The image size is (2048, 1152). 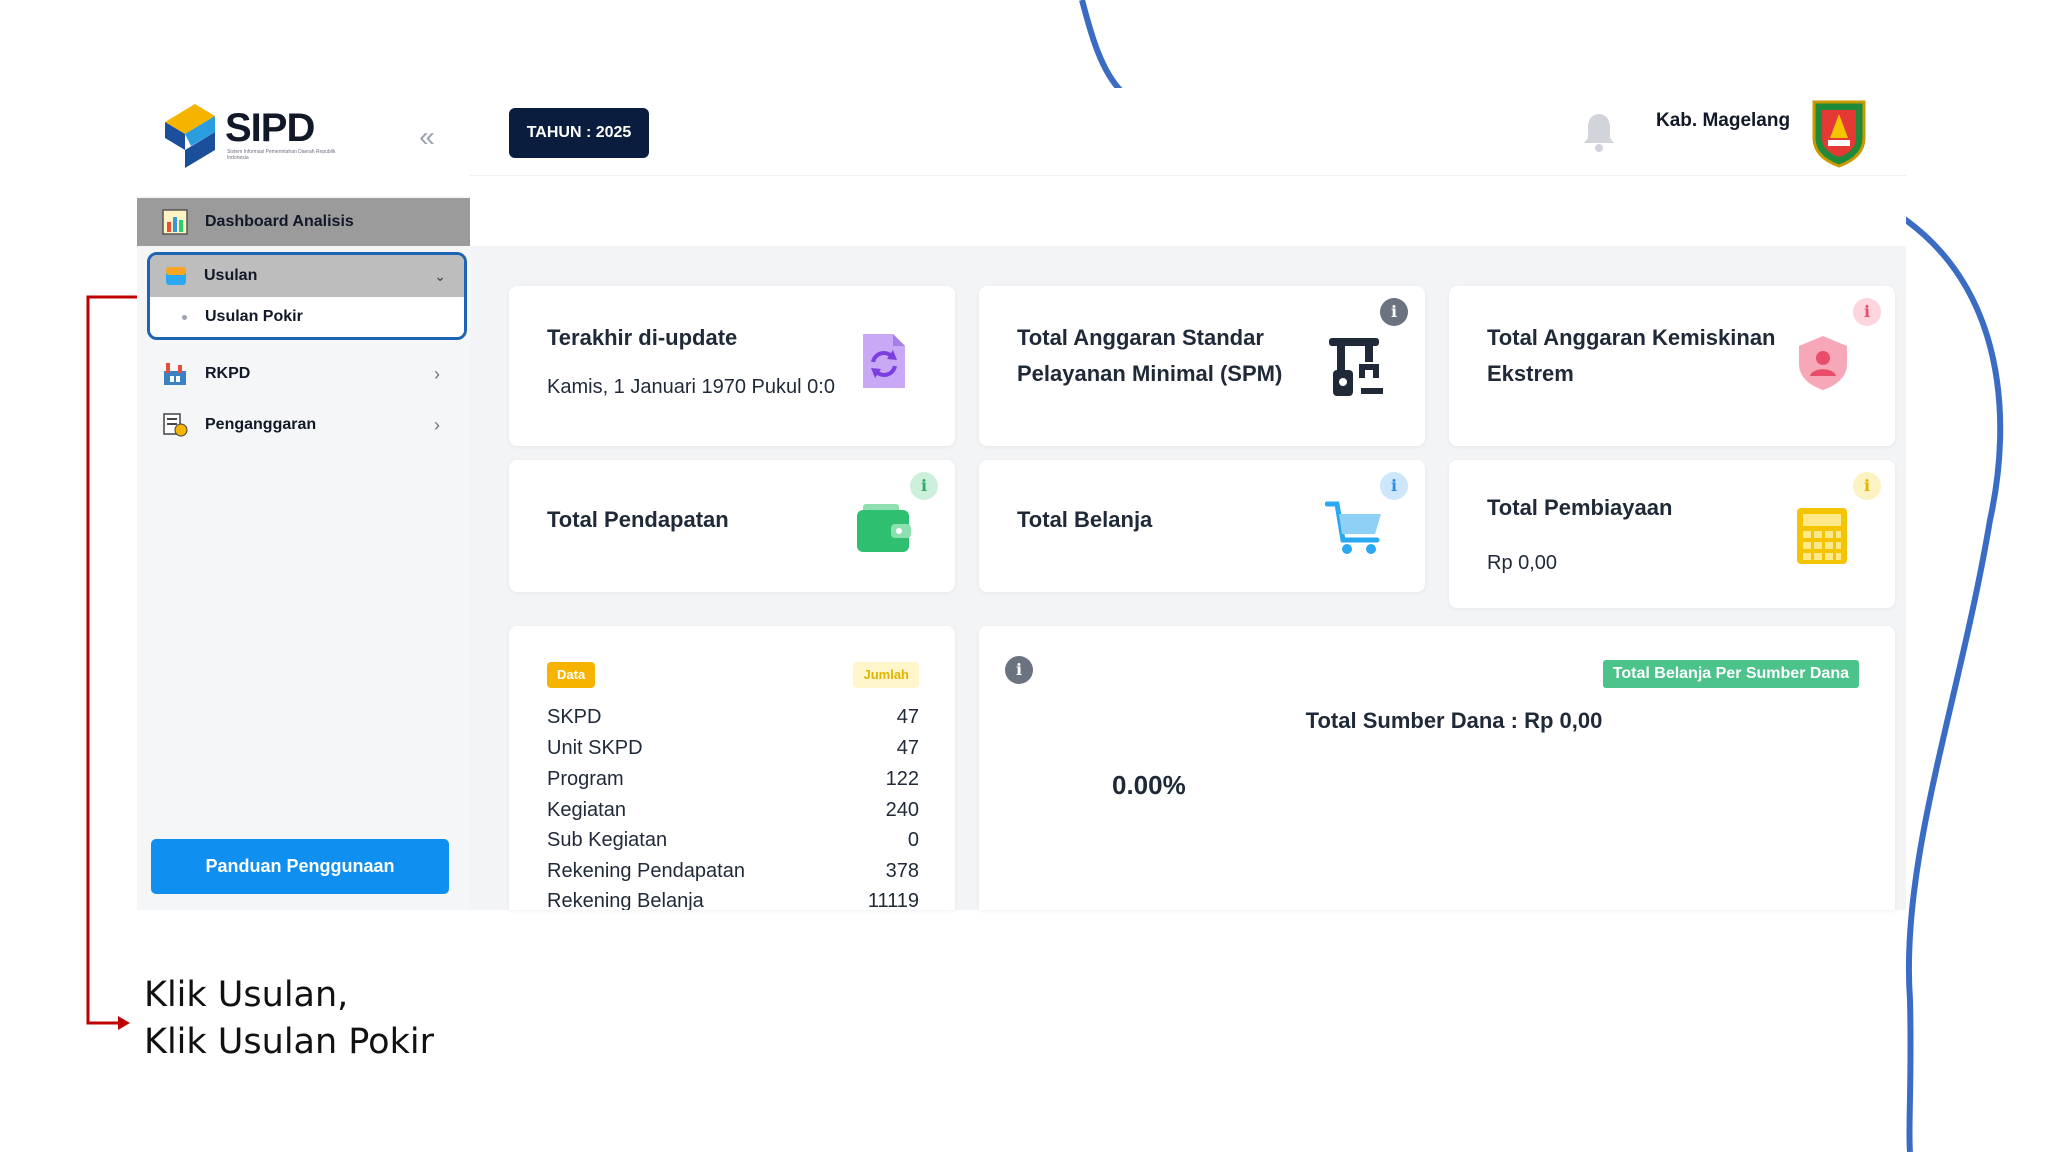 I want to click on row-value: 122, so click(x=902, y=779).